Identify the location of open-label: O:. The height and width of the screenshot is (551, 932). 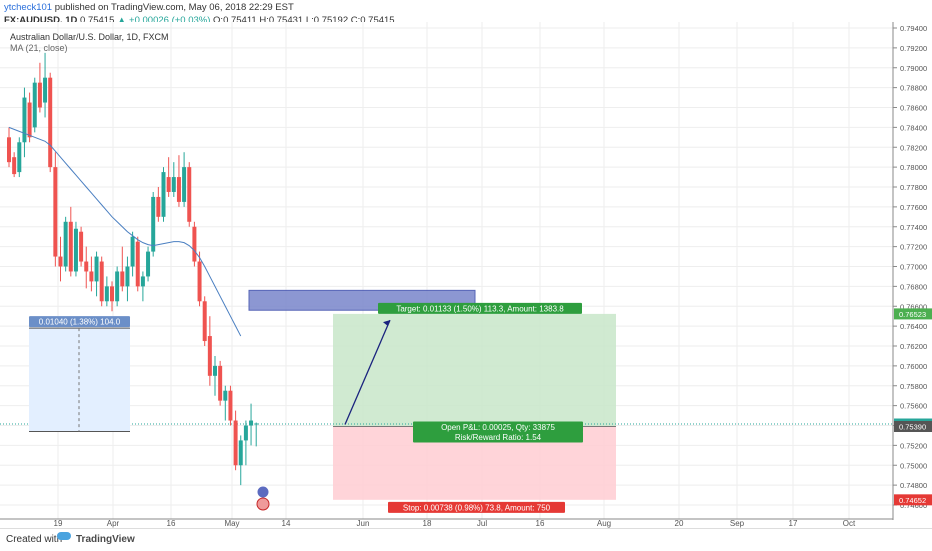
(218, 20).